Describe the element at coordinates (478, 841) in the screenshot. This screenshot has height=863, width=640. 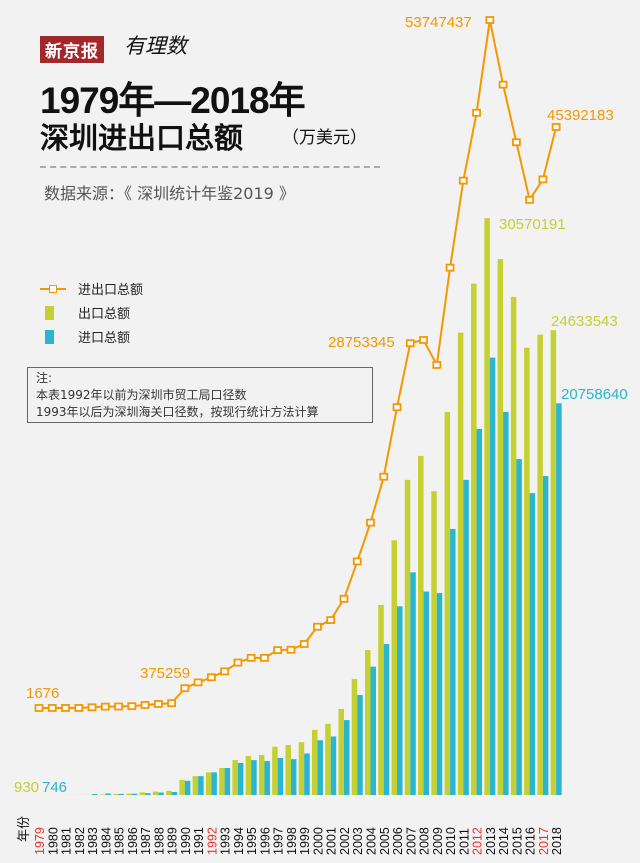
I see `year-tick-label: 2012` at that location.